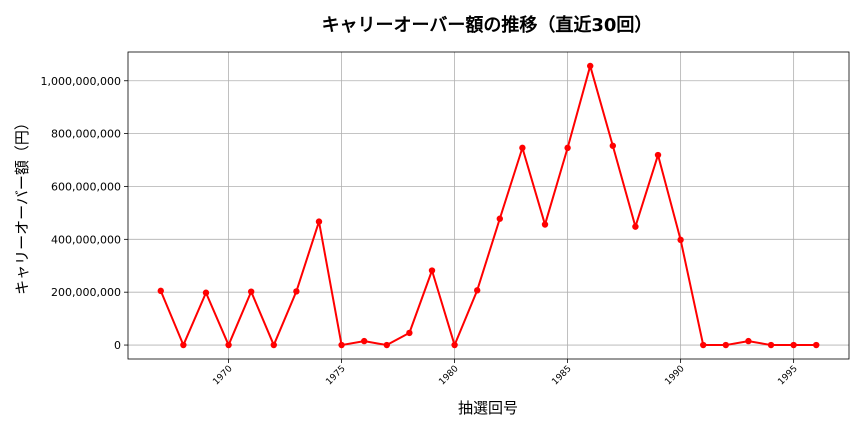 The image size is (864, 432). What do you see at coordinates (117, 345) in the screenshot?
I see `y-tick-label: 0` at bounding box center [117, 345].